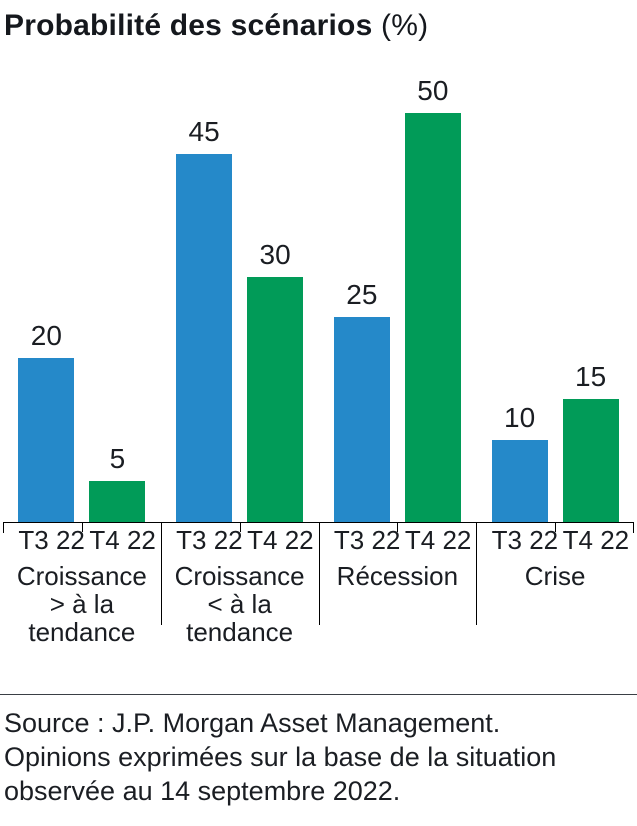 The width and height of the screenshot is (637, 826). Describe the element at coordinates (240, 298) in the screenshot. I see `bar-pair: 45 30` at that location.